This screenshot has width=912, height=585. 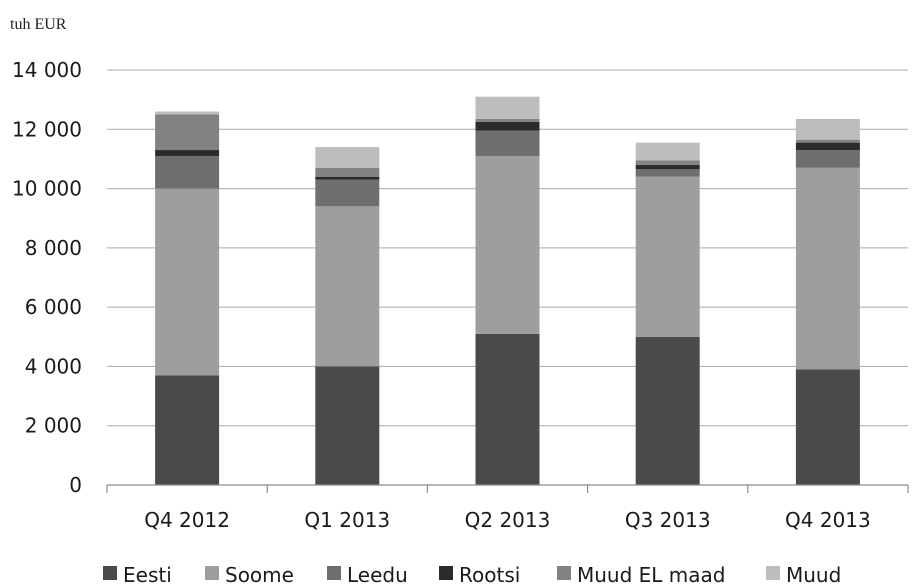 I want to click on y-tick-label: 6 000, so click(x=53, y=307).